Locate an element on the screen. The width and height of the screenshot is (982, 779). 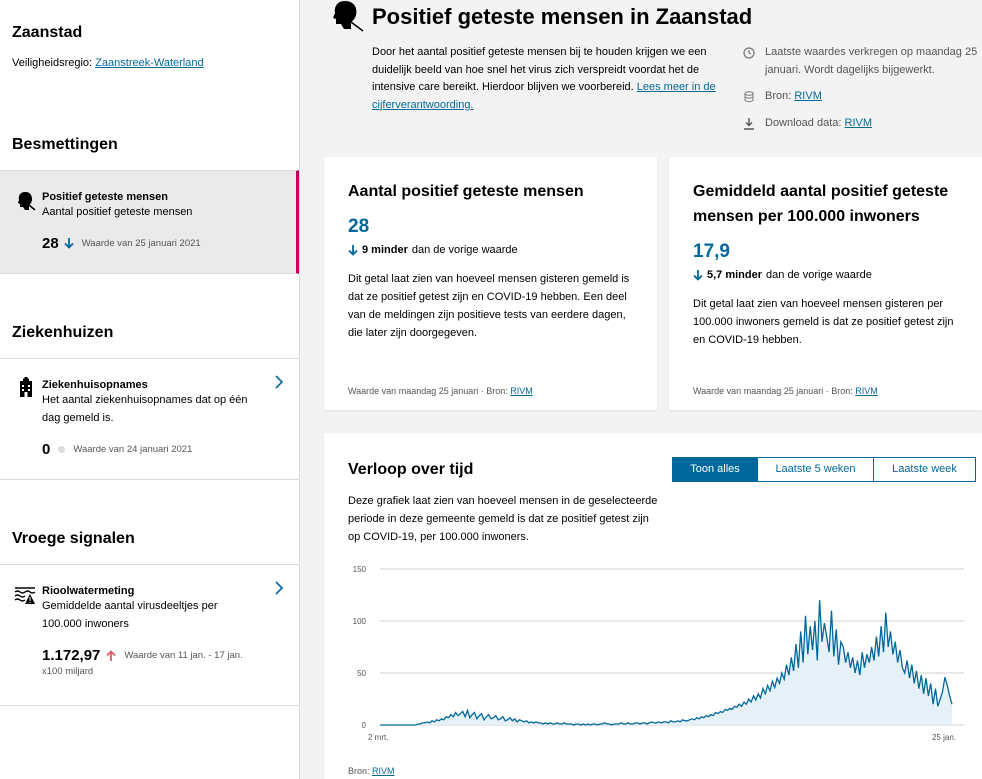
category-early-signals: Vroege signalen is located at coordinates (73, 538).